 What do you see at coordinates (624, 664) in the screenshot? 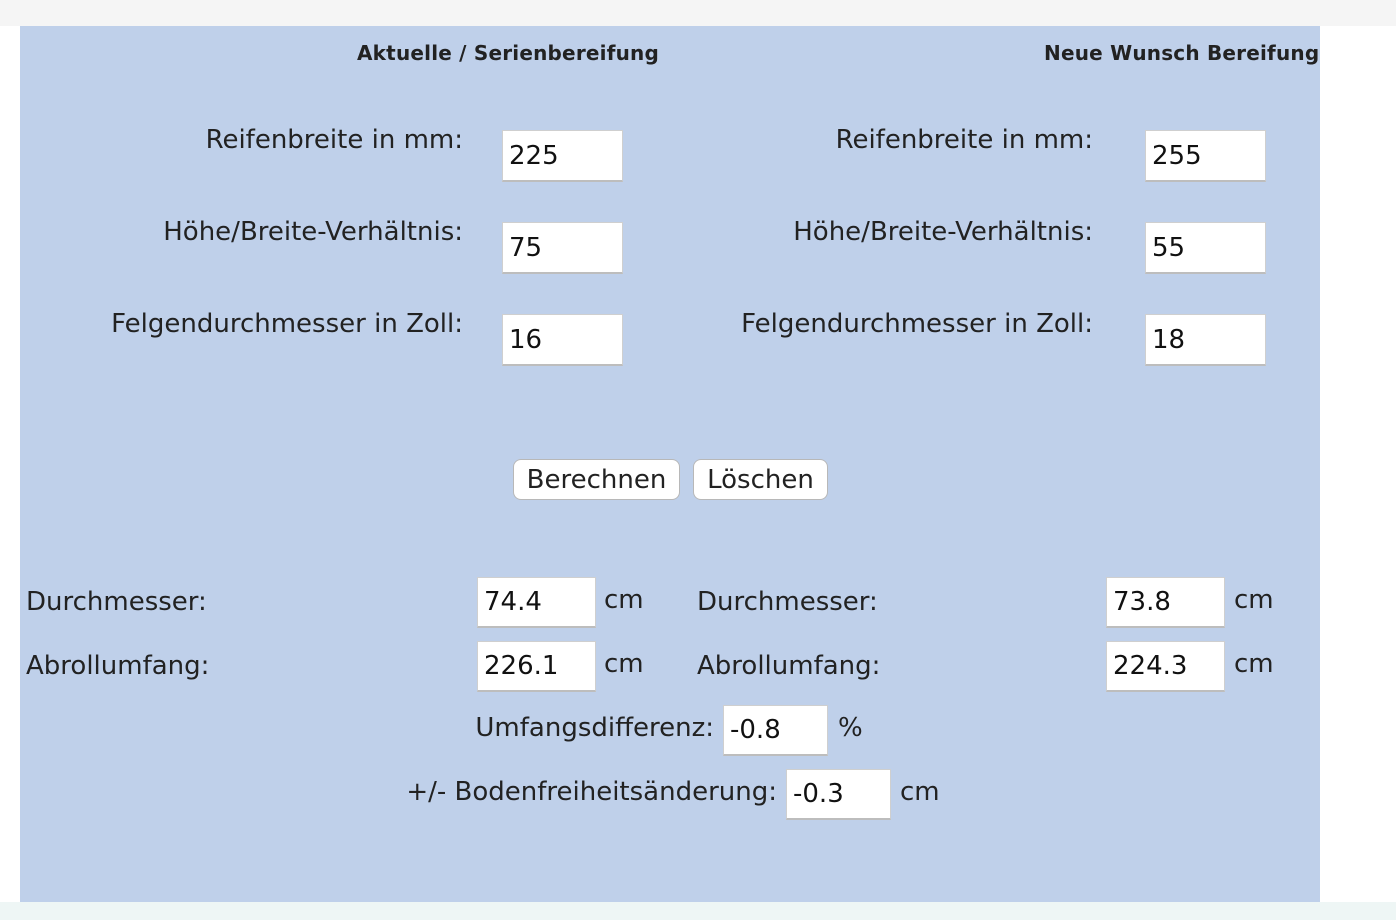
I see `current-circumference-unit: cm` at bounding box center [624, 664].